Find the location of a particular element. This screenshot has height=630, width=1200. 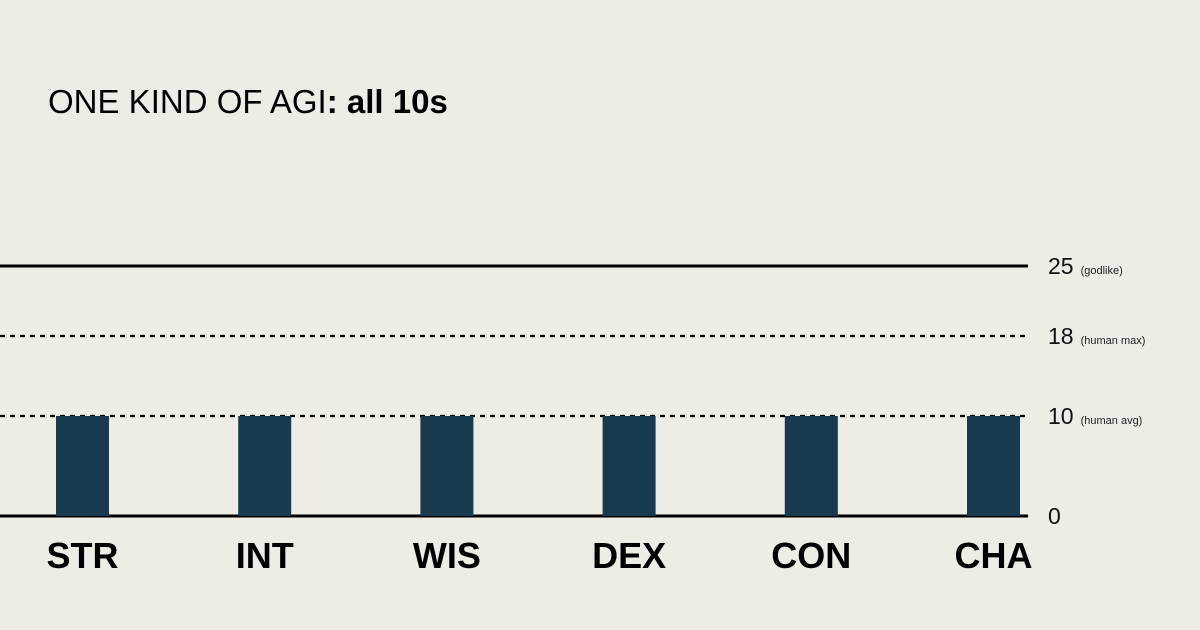

chart-title-main: ONE KIND OF AGI is located at coordinates (187, 101).